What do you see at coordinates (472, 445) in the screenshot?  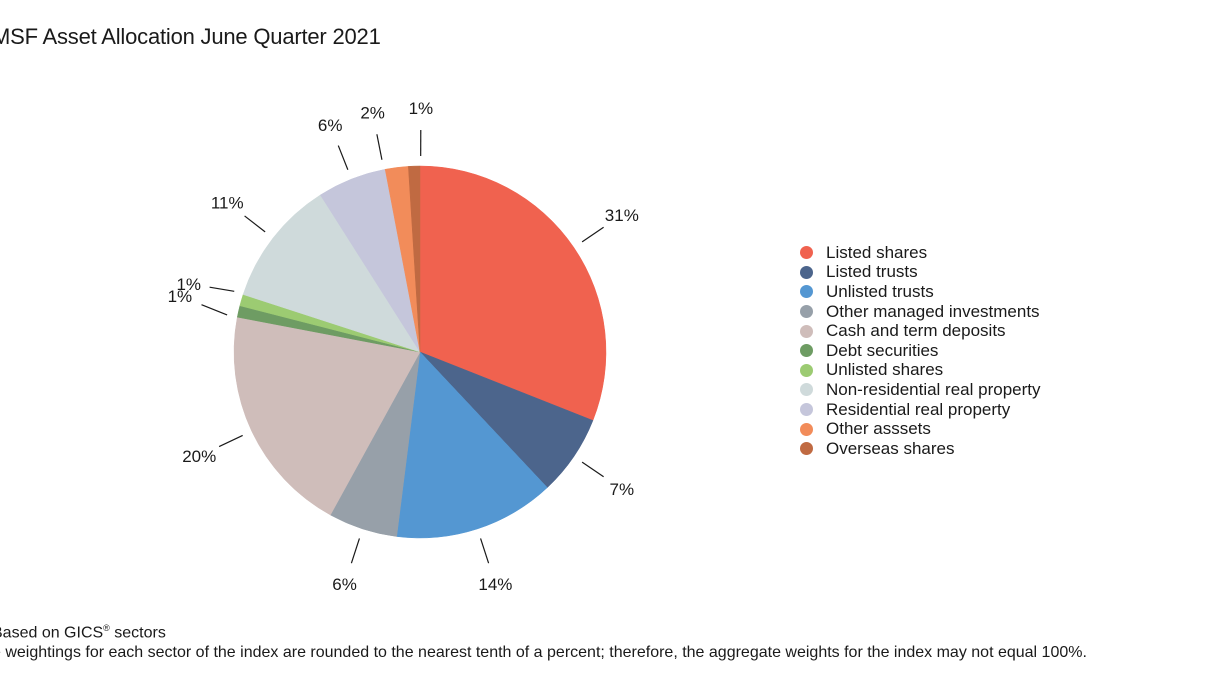 I see `pie-slice-unlisted-trusts` at bounding box center [472, 445].